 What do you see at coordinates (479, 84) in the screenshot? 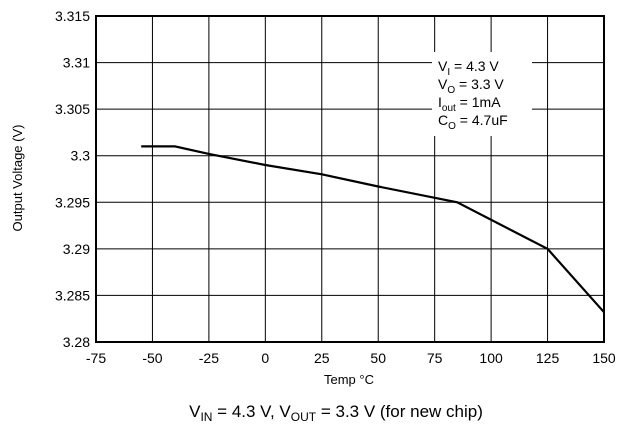
I see `condition-value: = 3.3 V` at bounding box center [479, 84].